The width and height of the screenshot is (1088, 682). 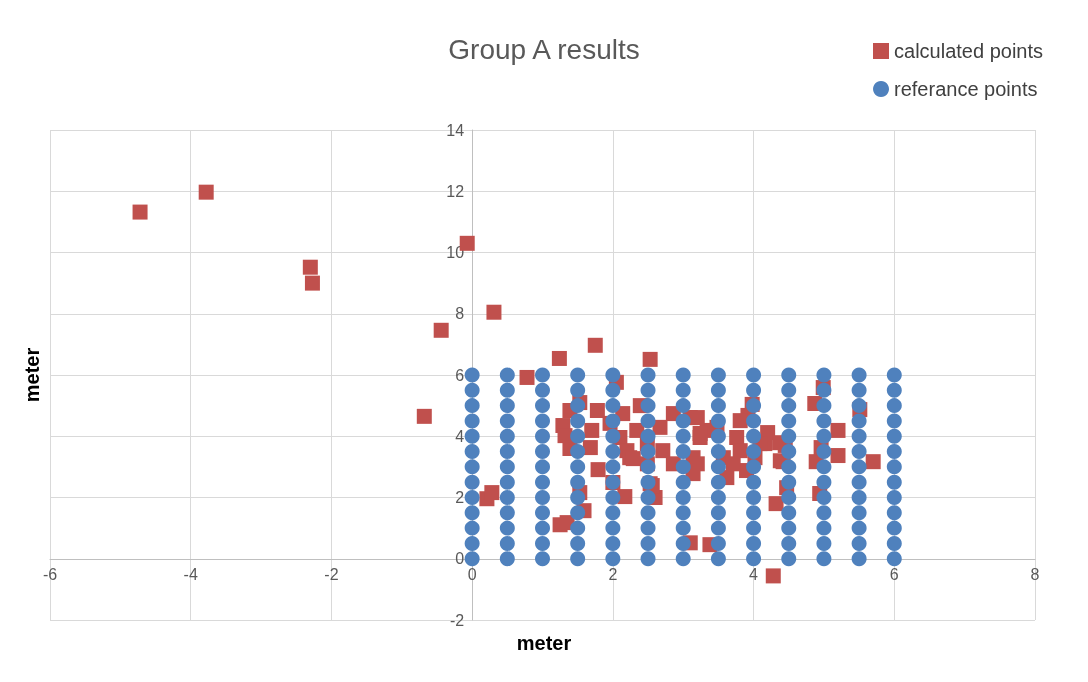 What do you see at coordinates (331, 575) in the screenshot?
I see `x-tick-label: -2` at bounding box center [331, 575].